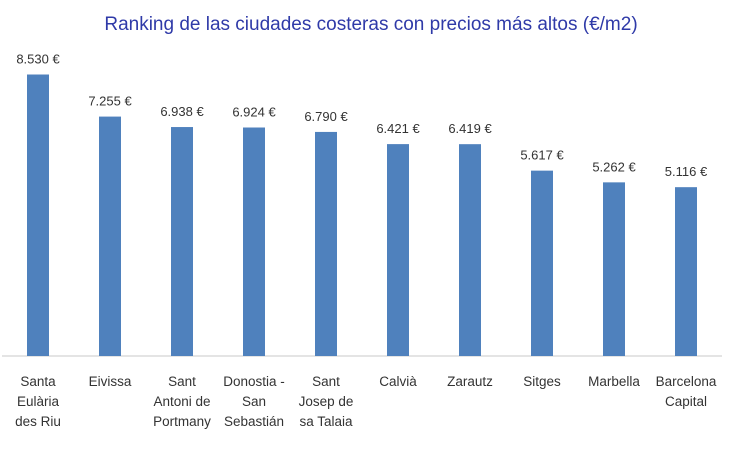  What do you see at coordinates (686, 171) in the screenshot?
I see `data-label: 5.116 €` at bounding box center [686, 171].